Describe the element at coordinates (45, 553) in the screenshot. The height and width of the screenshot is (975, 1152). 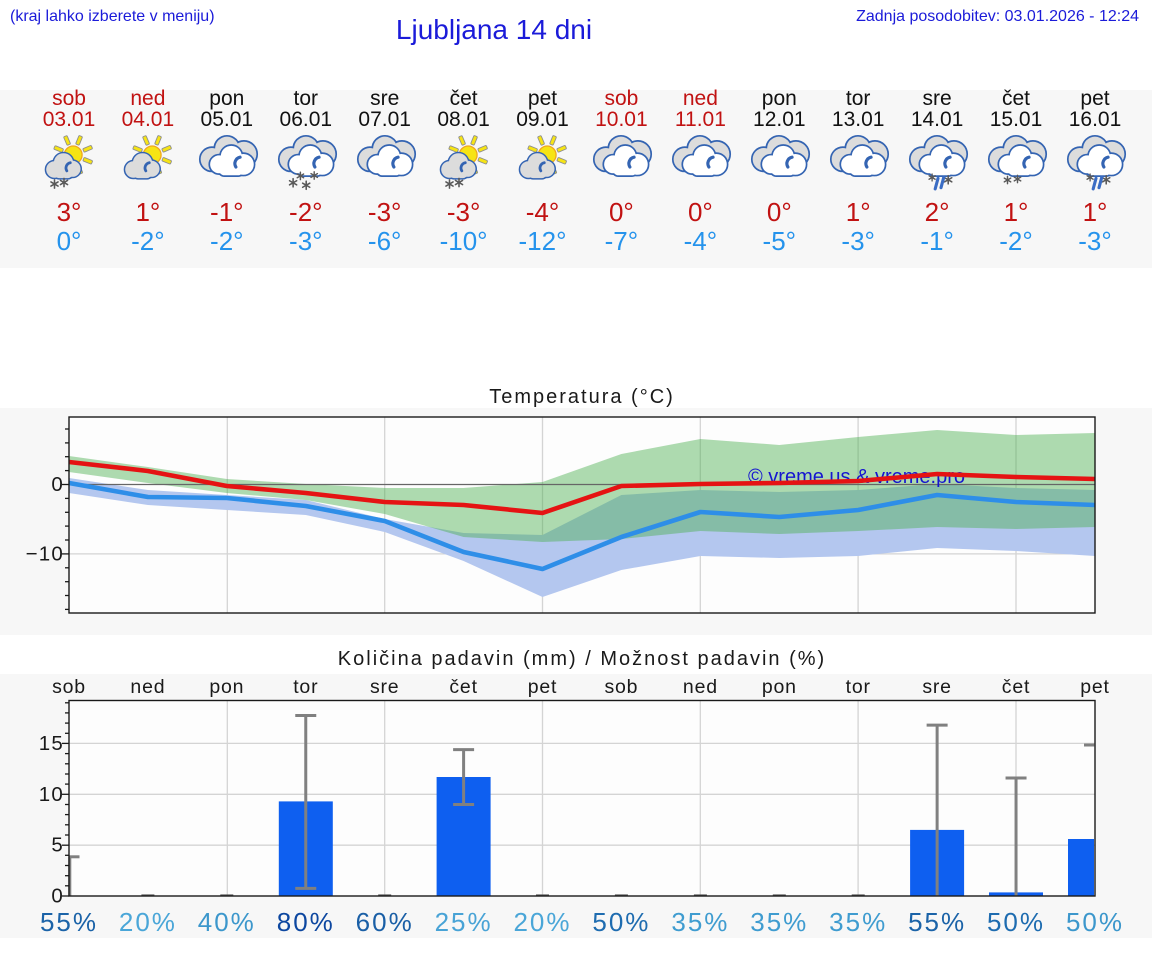
I see `svg-text: −10` at that location.